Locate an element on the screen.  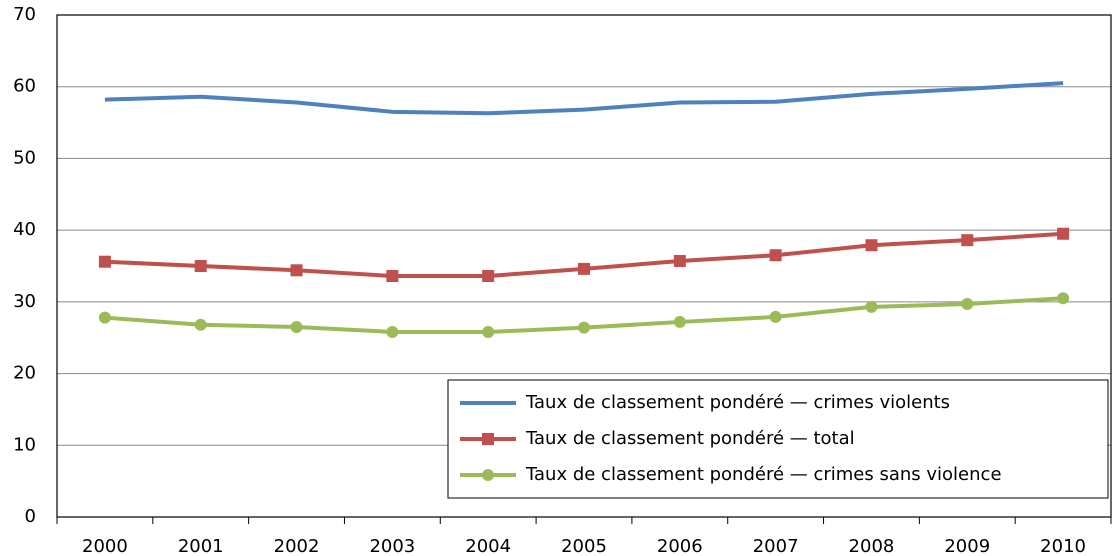
y-tick-label: 30 is located at coordinates (24, 301).